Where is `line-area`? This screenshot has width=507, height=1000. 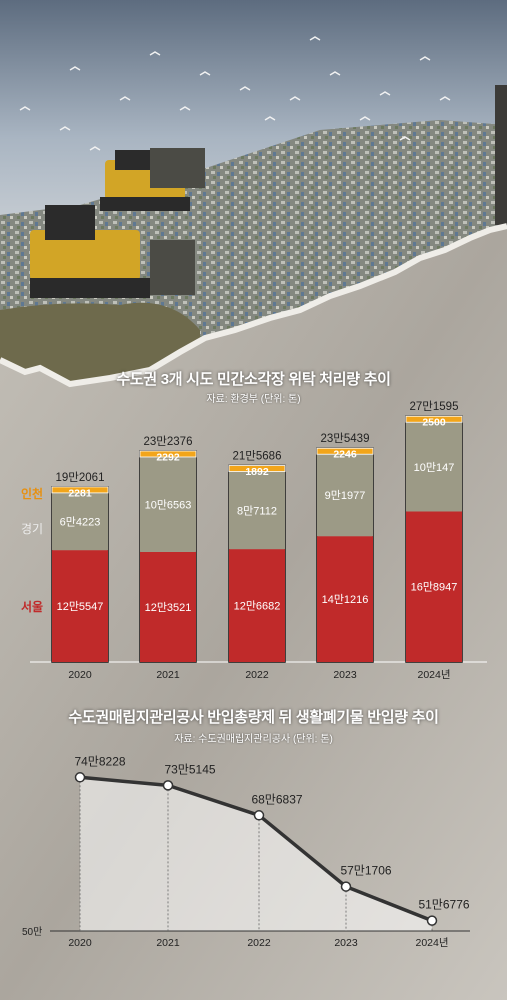
line-area is located at coordinates (256, 854).